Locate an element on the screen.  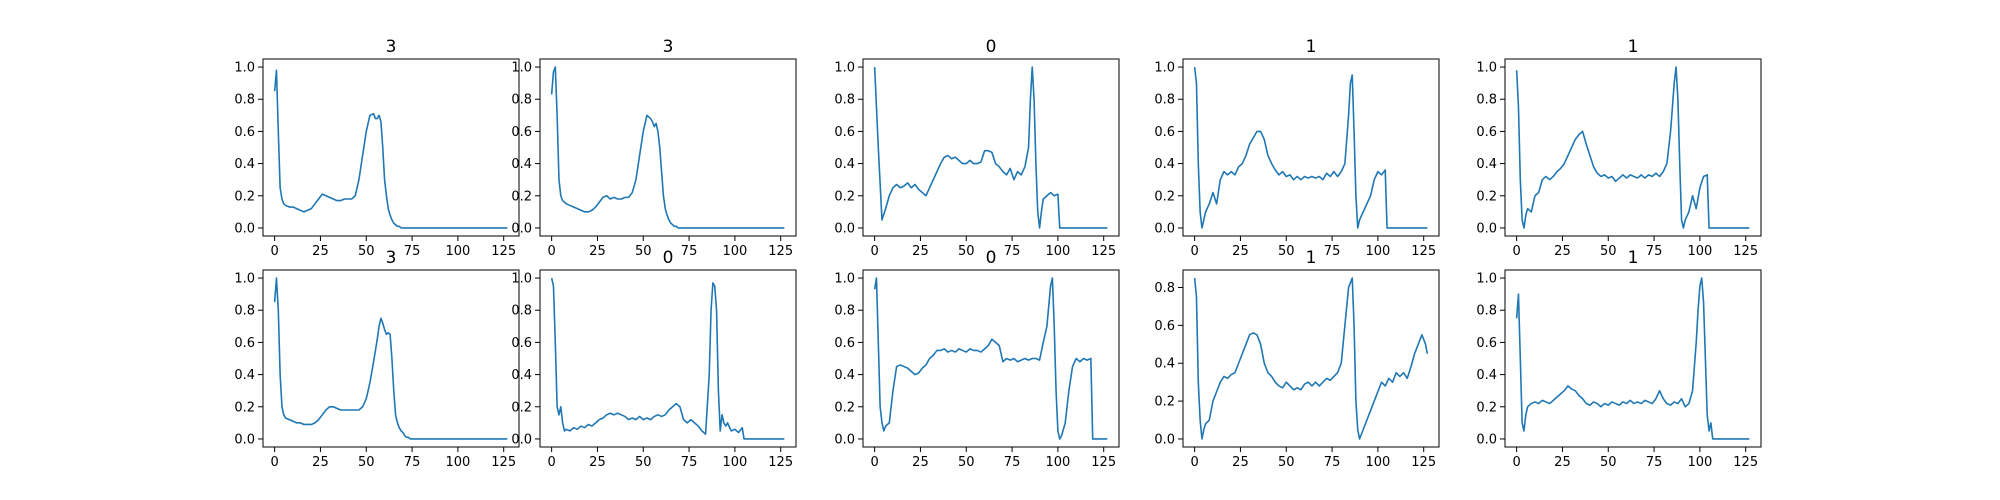
subplot-1: 0 25 50 75 100 125 0.0 0.2 0.4 0.6 0.8 1.0 3 is located at coordinates (377, 148).